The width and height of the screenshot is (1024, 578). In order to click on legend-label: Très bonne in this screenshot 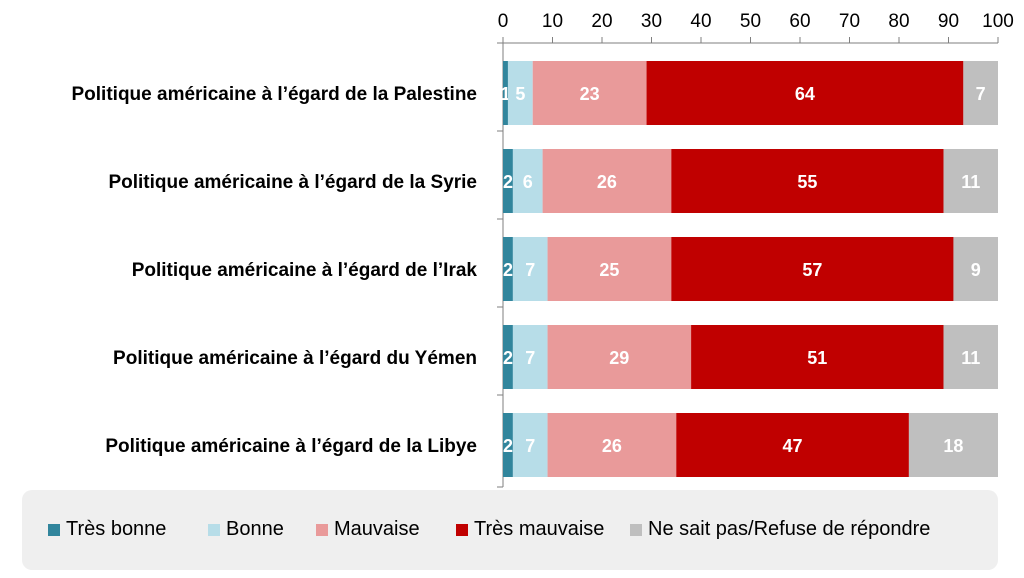, I will do `click(116, 529)`.